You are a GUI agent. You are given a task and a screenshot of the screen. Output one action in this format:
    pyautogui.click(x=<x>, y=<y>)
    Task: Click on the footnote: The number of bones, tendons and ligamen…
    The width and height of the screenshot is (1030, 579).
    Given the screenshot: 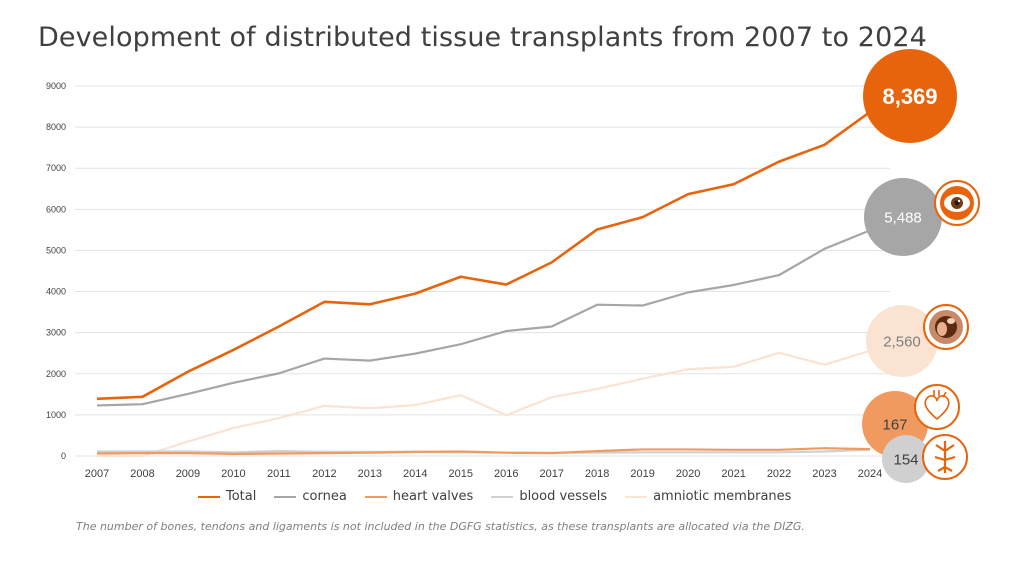 What is the action you would take?
    pyautogui.click(x=440, y=526)
    